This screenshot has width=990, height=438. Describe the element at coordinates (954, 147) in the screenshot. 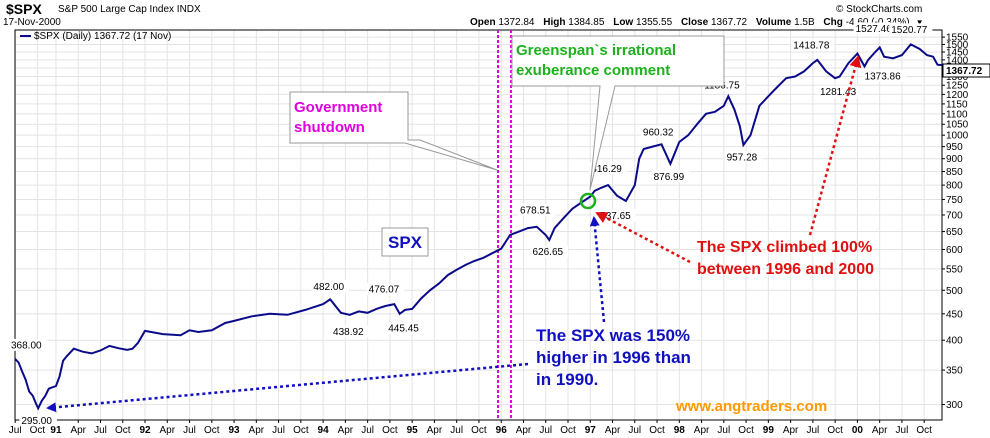

I see `y-tick-label: 950` at that location.